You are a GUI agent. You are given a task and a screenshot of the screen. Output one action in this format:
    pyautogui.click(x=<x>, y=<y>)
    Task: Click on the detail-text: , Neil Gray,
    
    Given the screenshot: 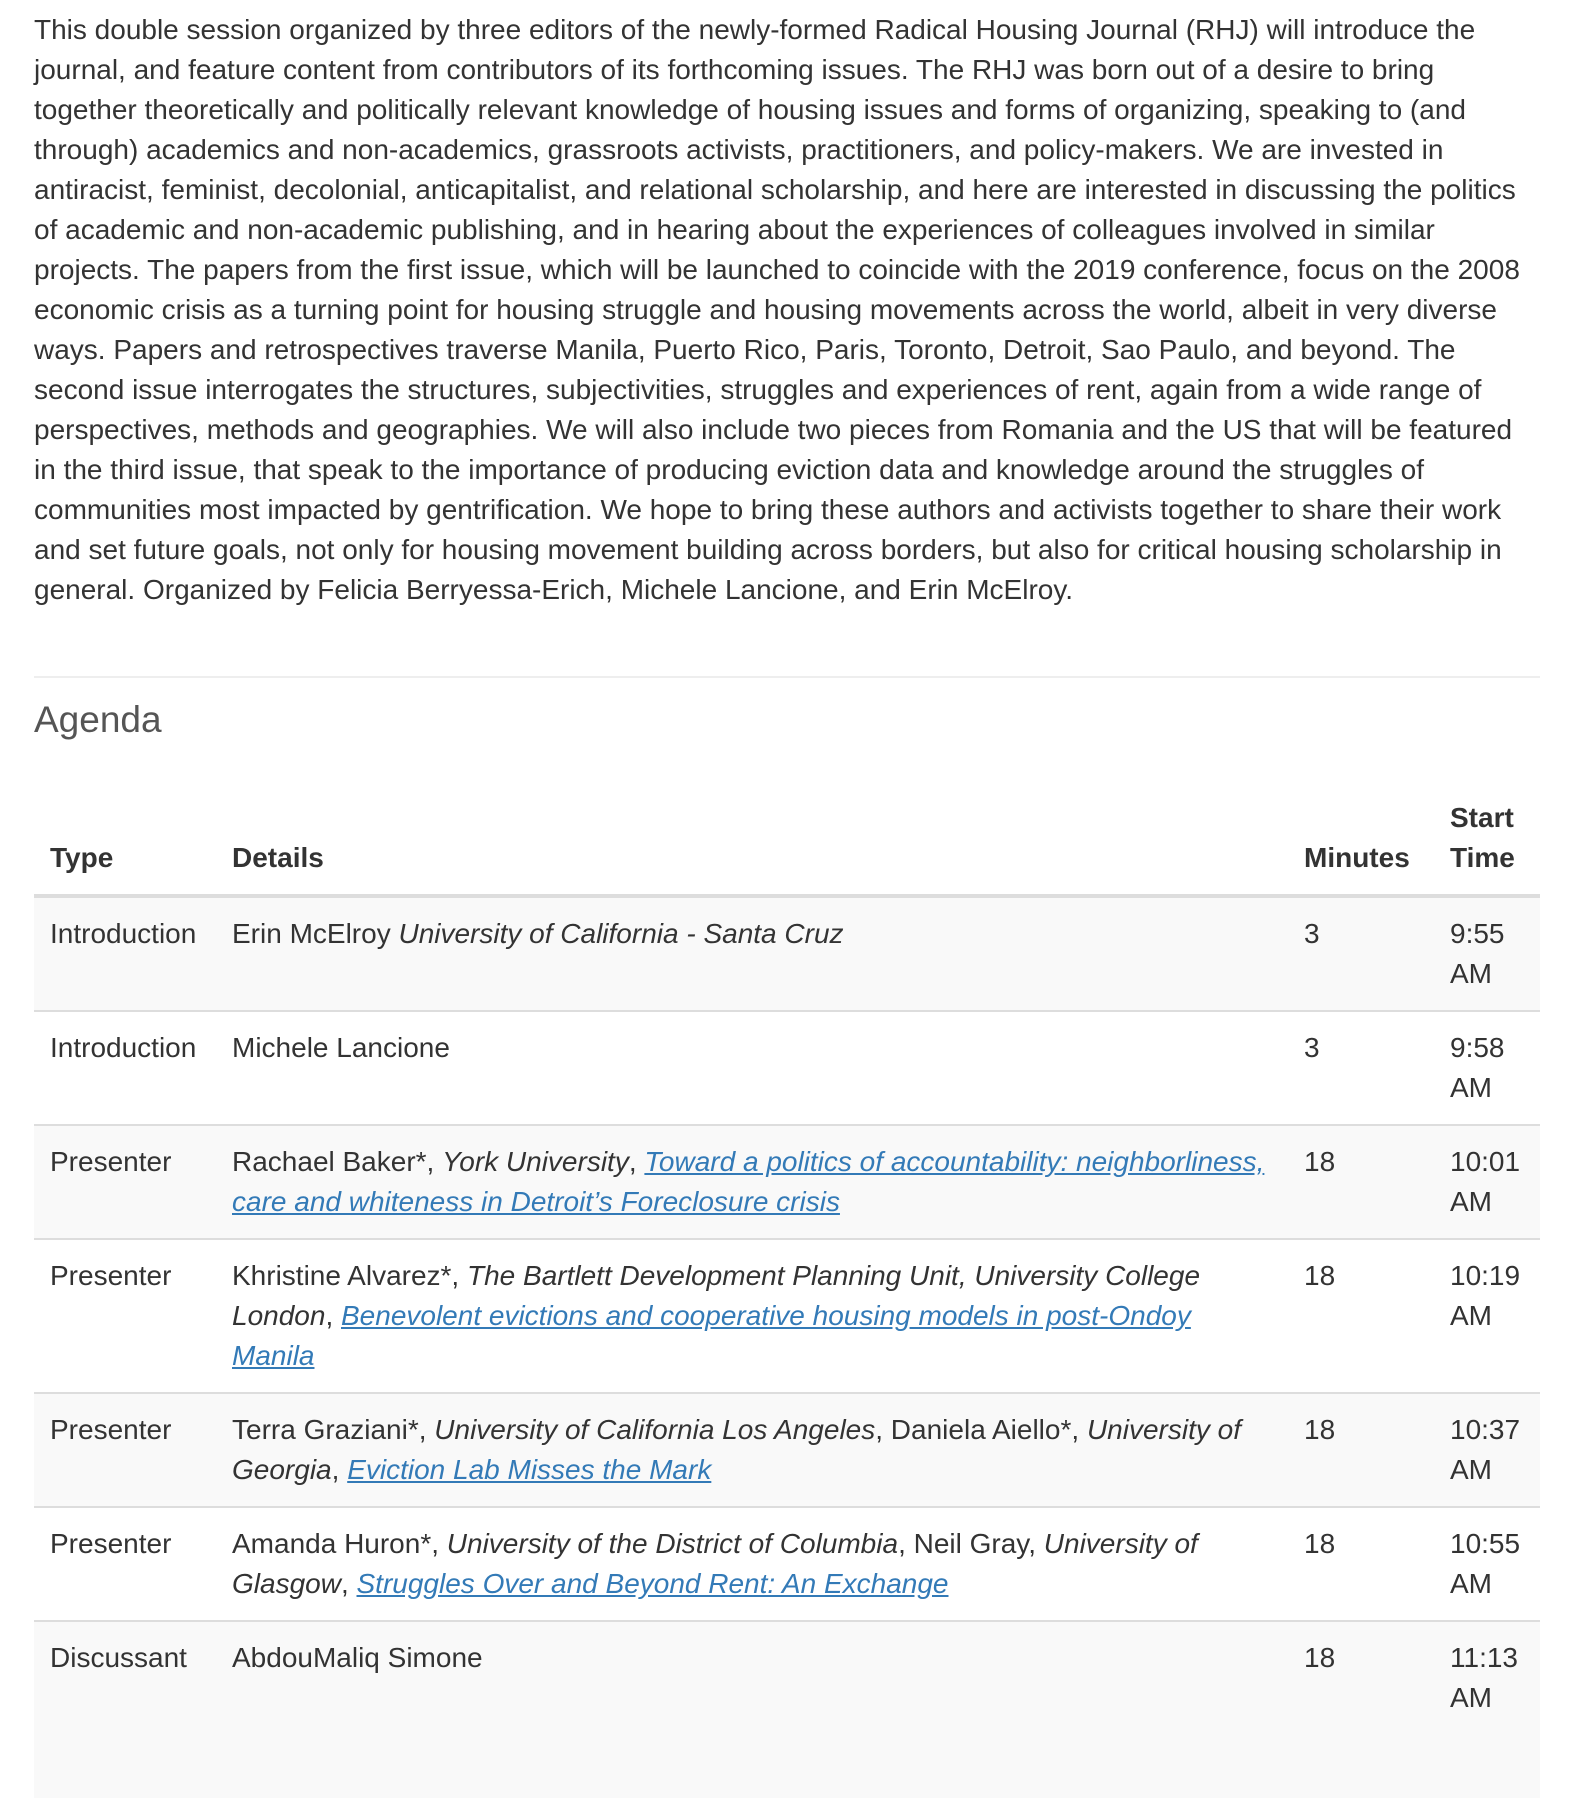 What is the action you would take?
    pyautogui.click(x=971, y=1543)
    